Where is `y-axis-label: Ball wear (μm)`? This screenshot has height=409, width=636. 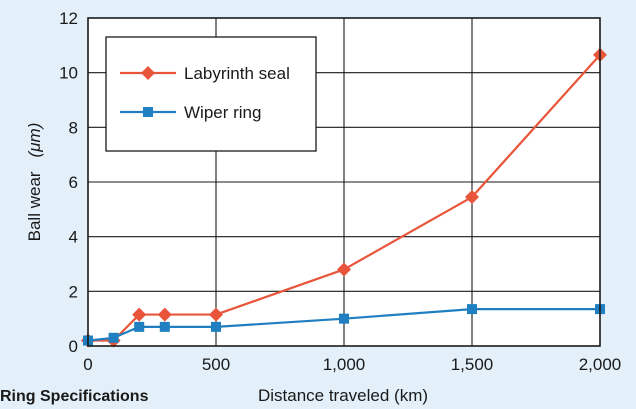
y-axis-label: Ball wear (μm) is located at coordinates (34, 182).